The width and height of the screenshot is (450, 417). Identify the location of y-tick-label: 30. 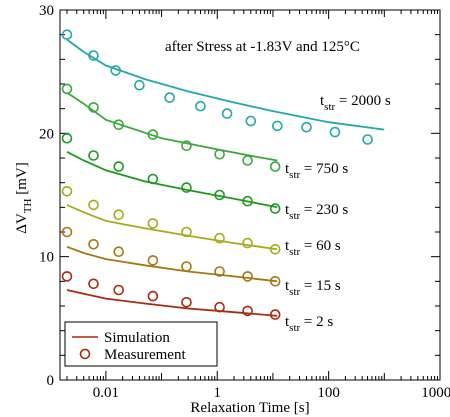
(46, 11).